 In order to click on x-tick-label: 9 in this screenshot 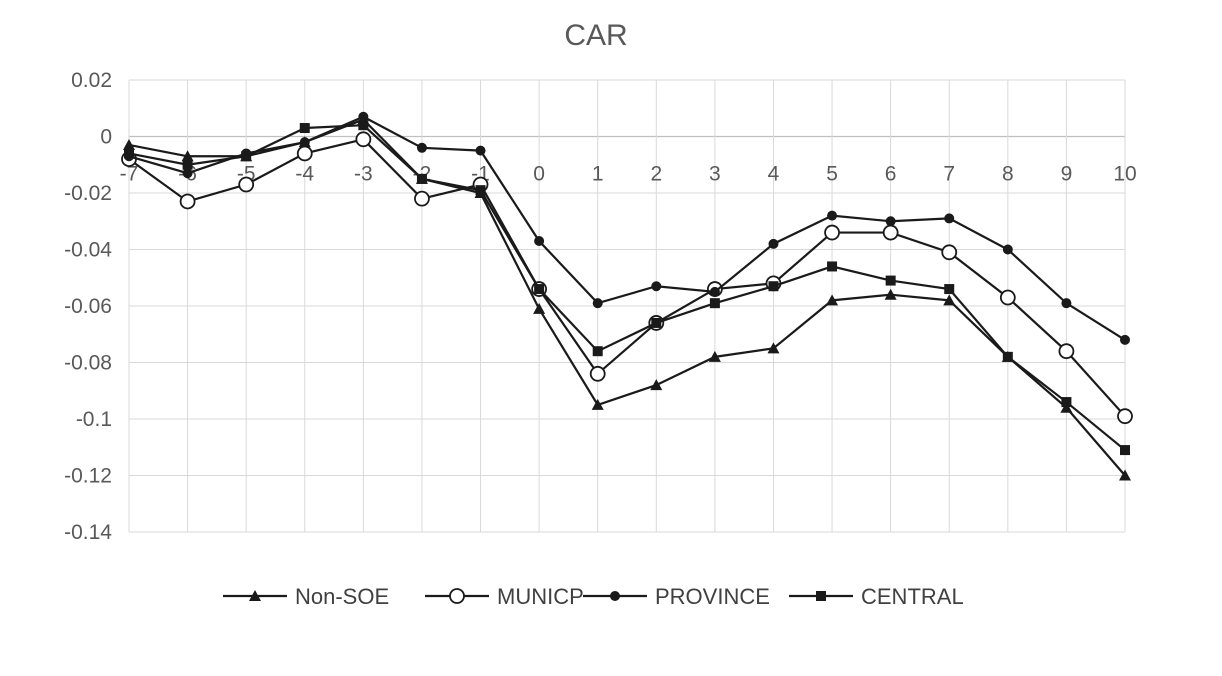, I will do `click(1067, 174)`.